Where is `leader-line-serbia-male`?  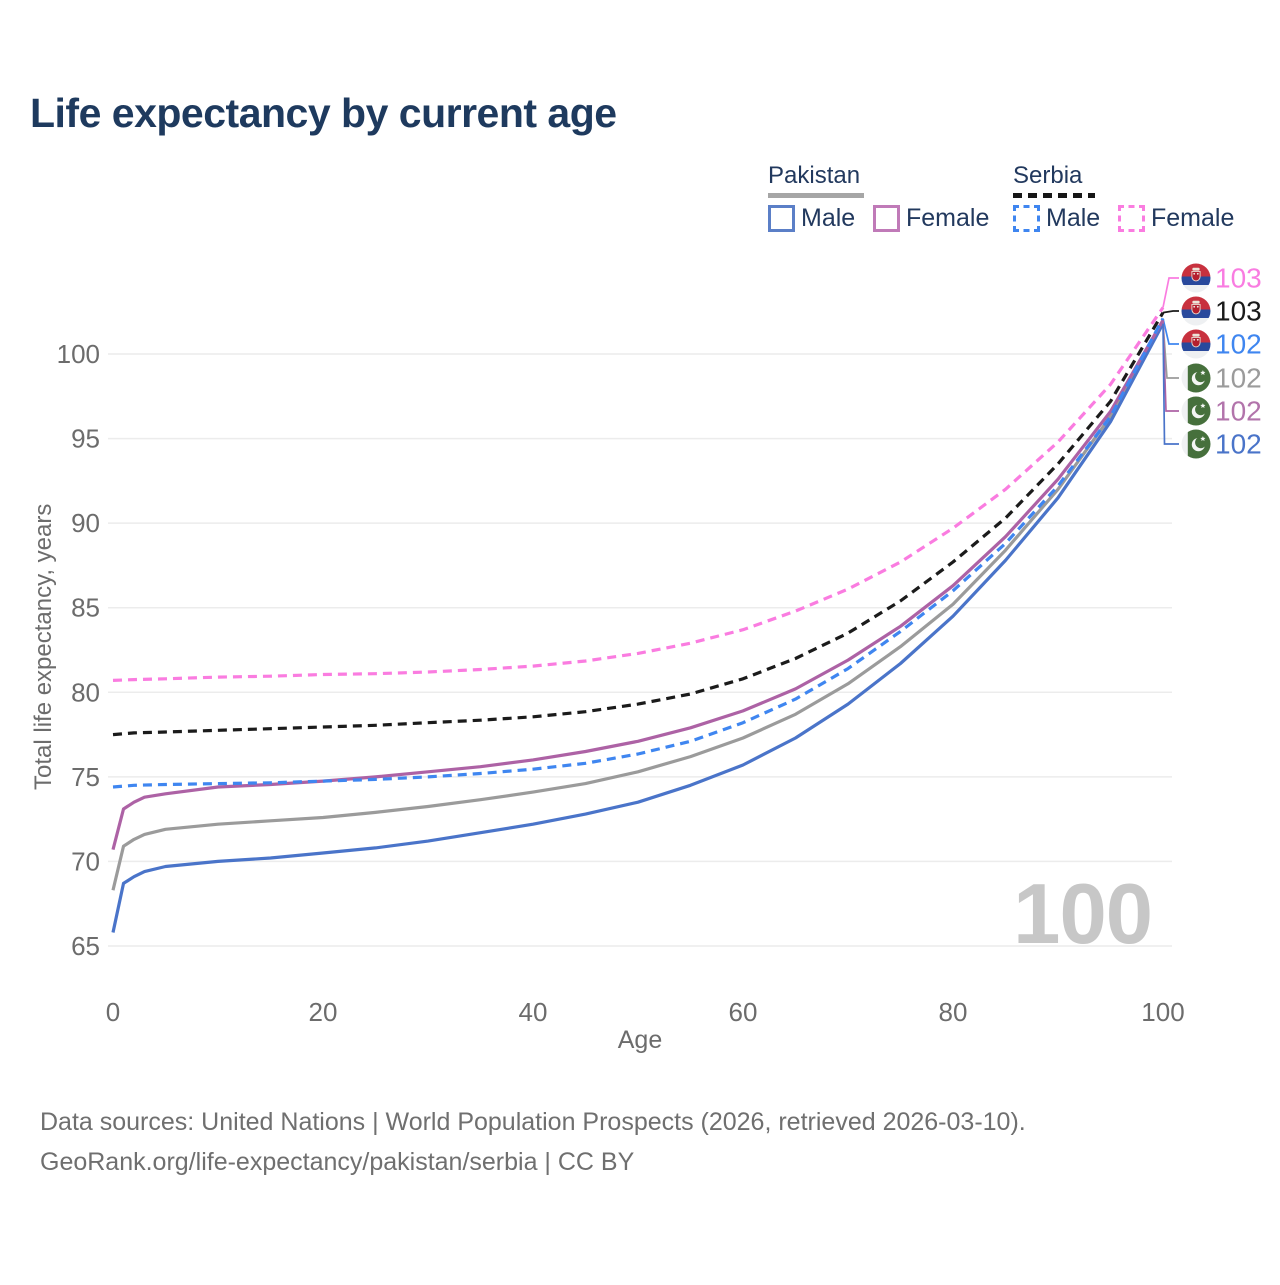
leader-line-serbia-male is located at coordinates (1170, 331).